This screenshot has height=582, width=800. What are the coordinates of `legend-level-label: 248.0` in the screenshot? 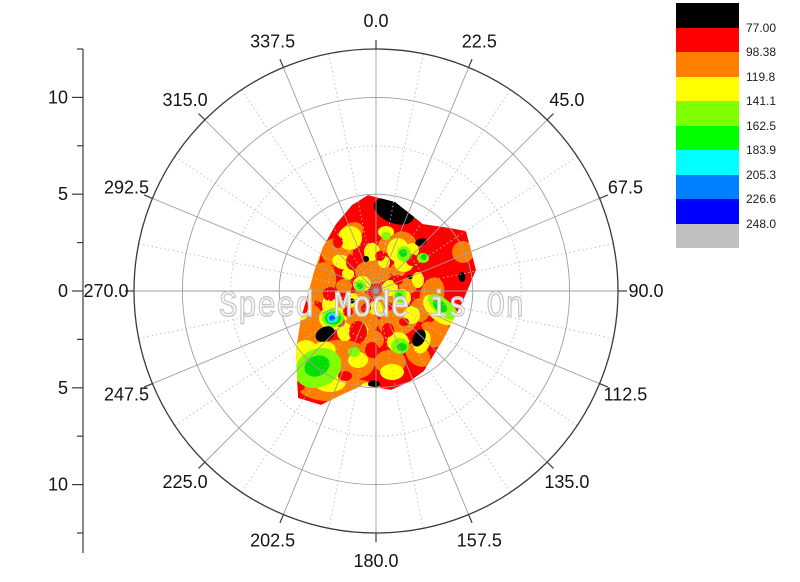 It's located at (761, 223).